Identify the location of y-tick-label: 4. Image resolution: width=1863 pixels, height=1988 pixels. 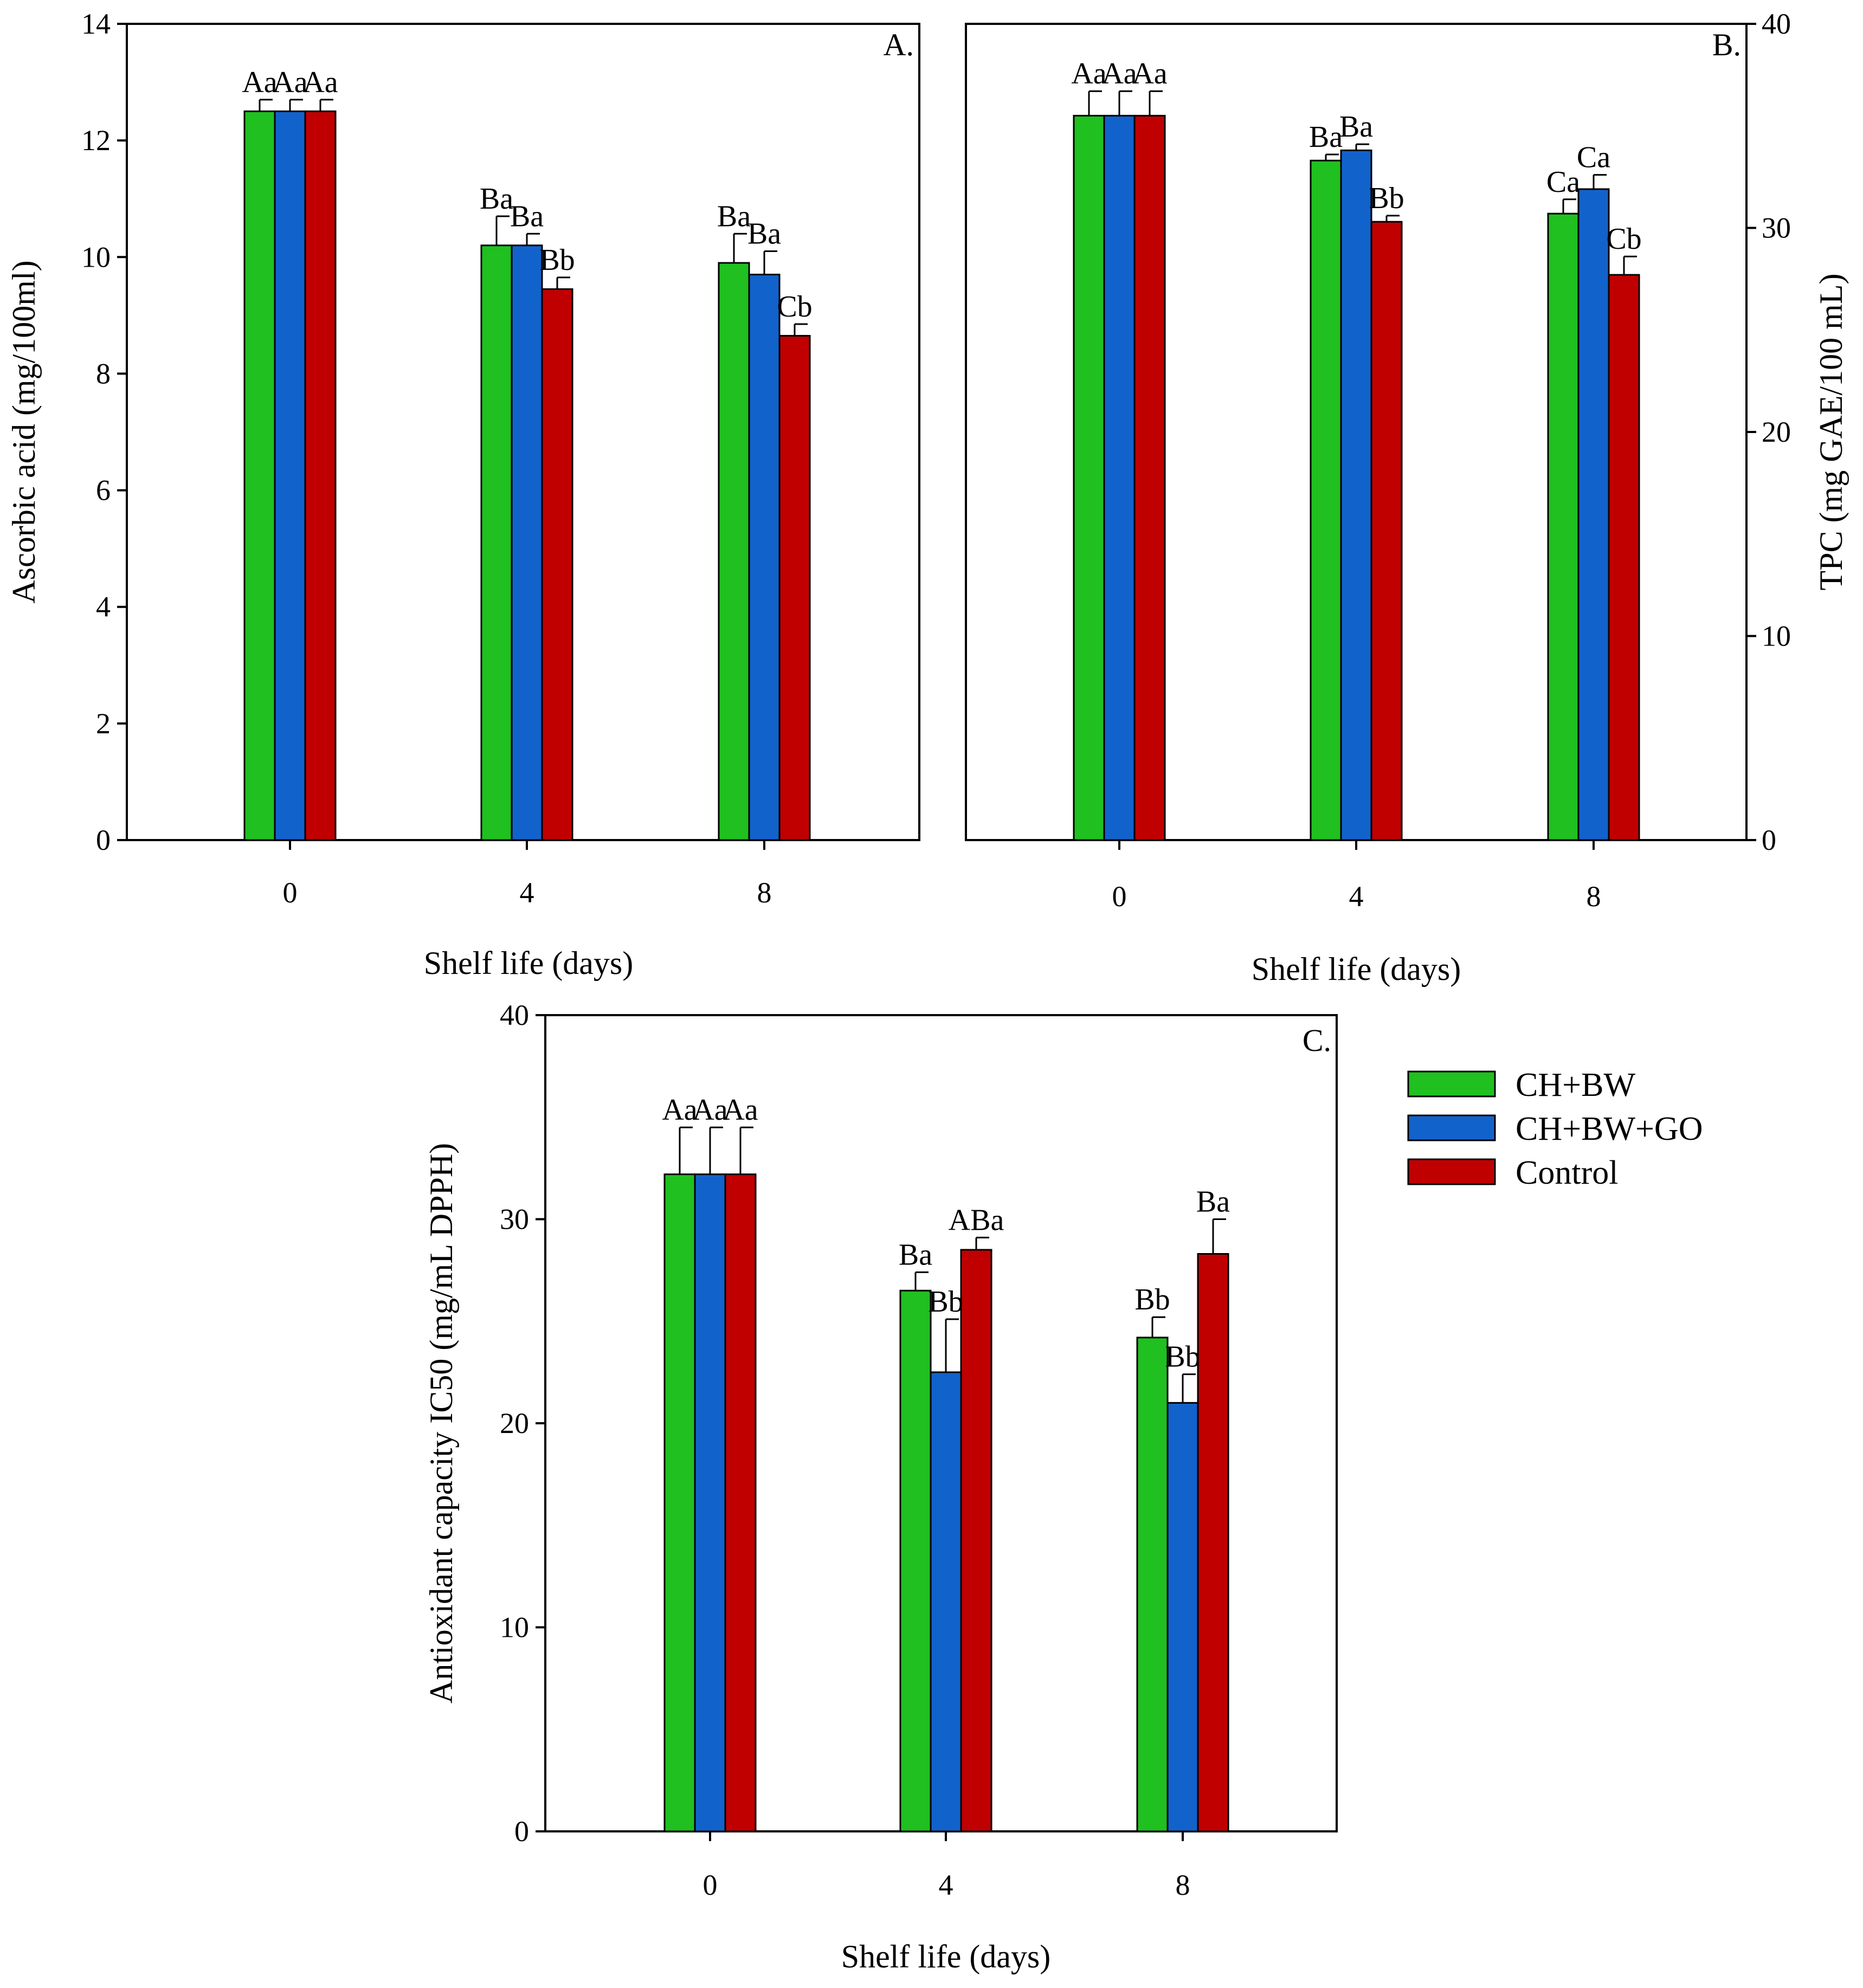
(103, 607).